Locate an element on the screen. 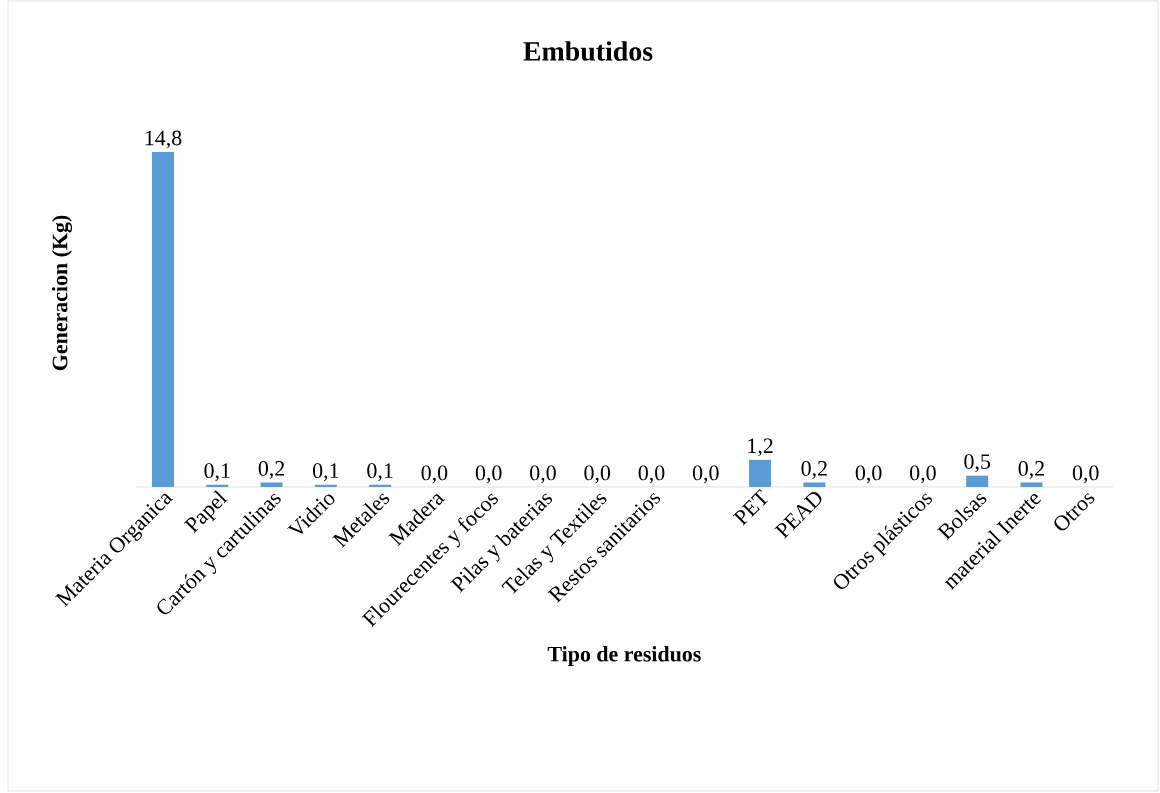 The width and height of the screenshot is (1160, 793). chart-title: Embutidos is located at coordinates (588, 51).